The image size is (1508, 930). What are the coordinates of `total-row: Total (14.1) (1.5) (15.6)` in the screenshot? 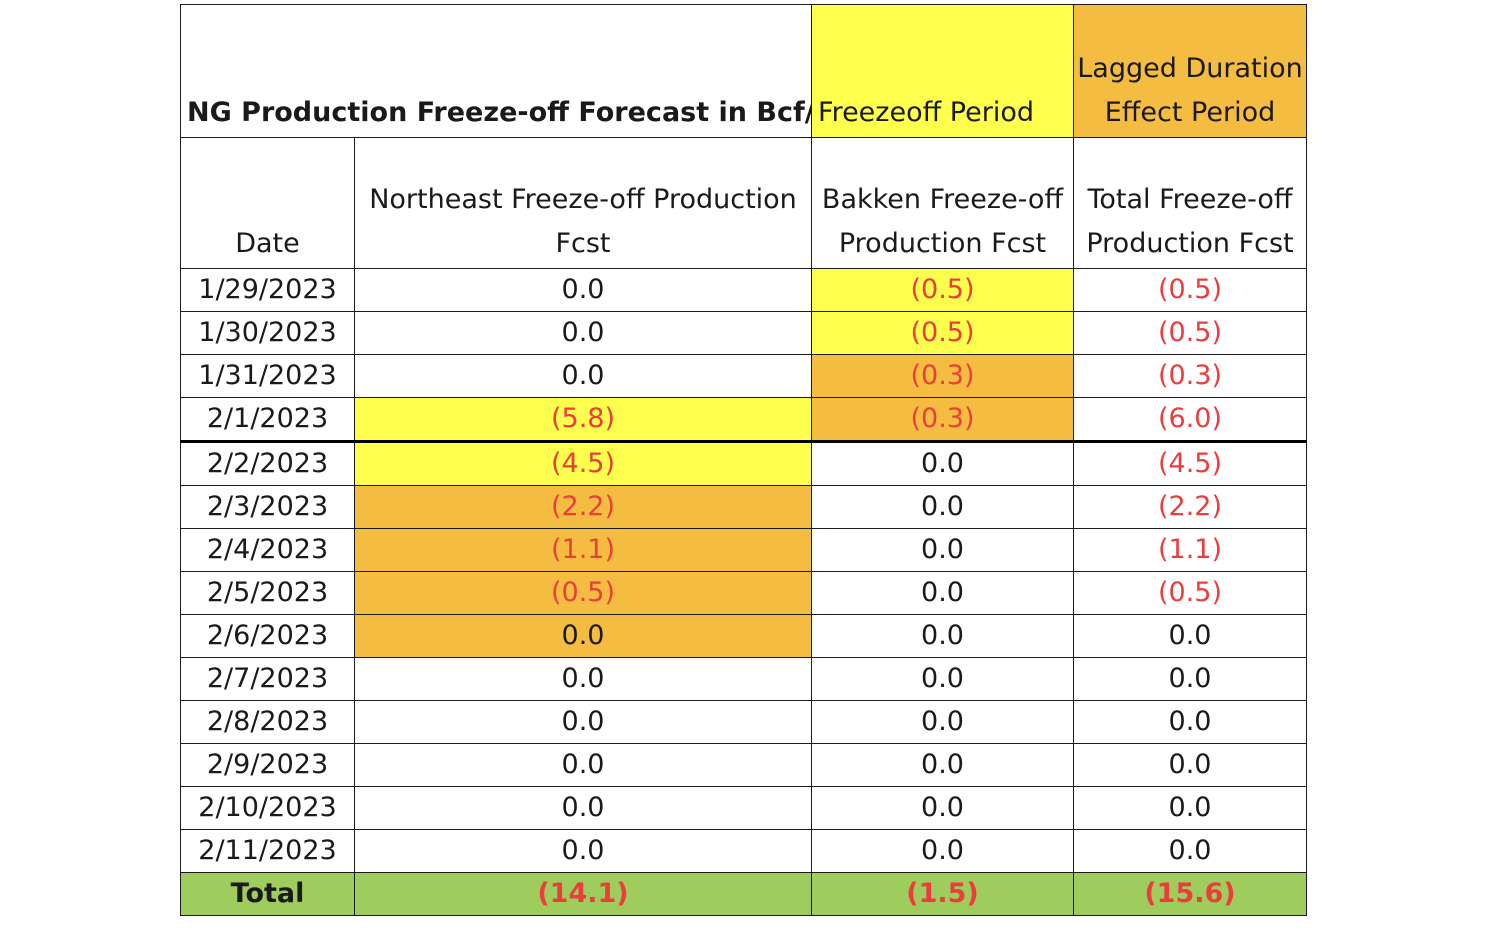 It's located at (743, 894).